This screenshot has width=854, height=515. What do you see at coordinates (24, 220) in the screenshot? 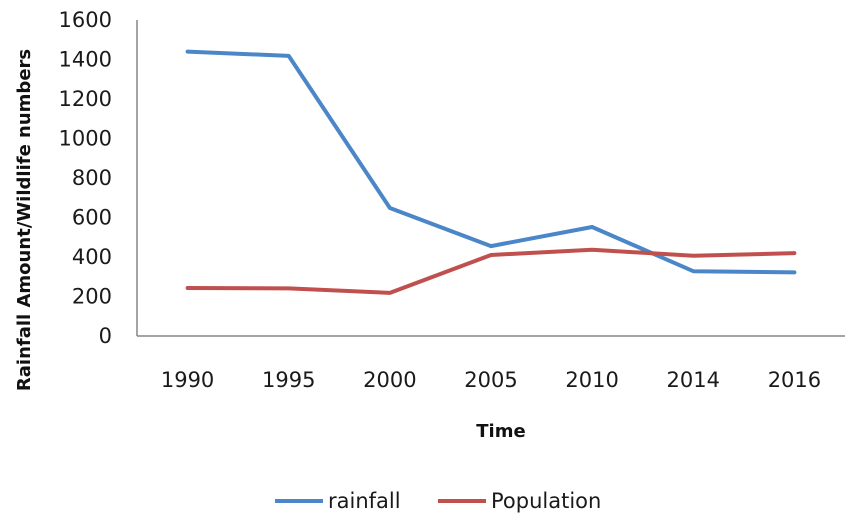
I see `y-axis-title: Rainfall Amount/Wildlife numbers` at bounding box center [24, 220].